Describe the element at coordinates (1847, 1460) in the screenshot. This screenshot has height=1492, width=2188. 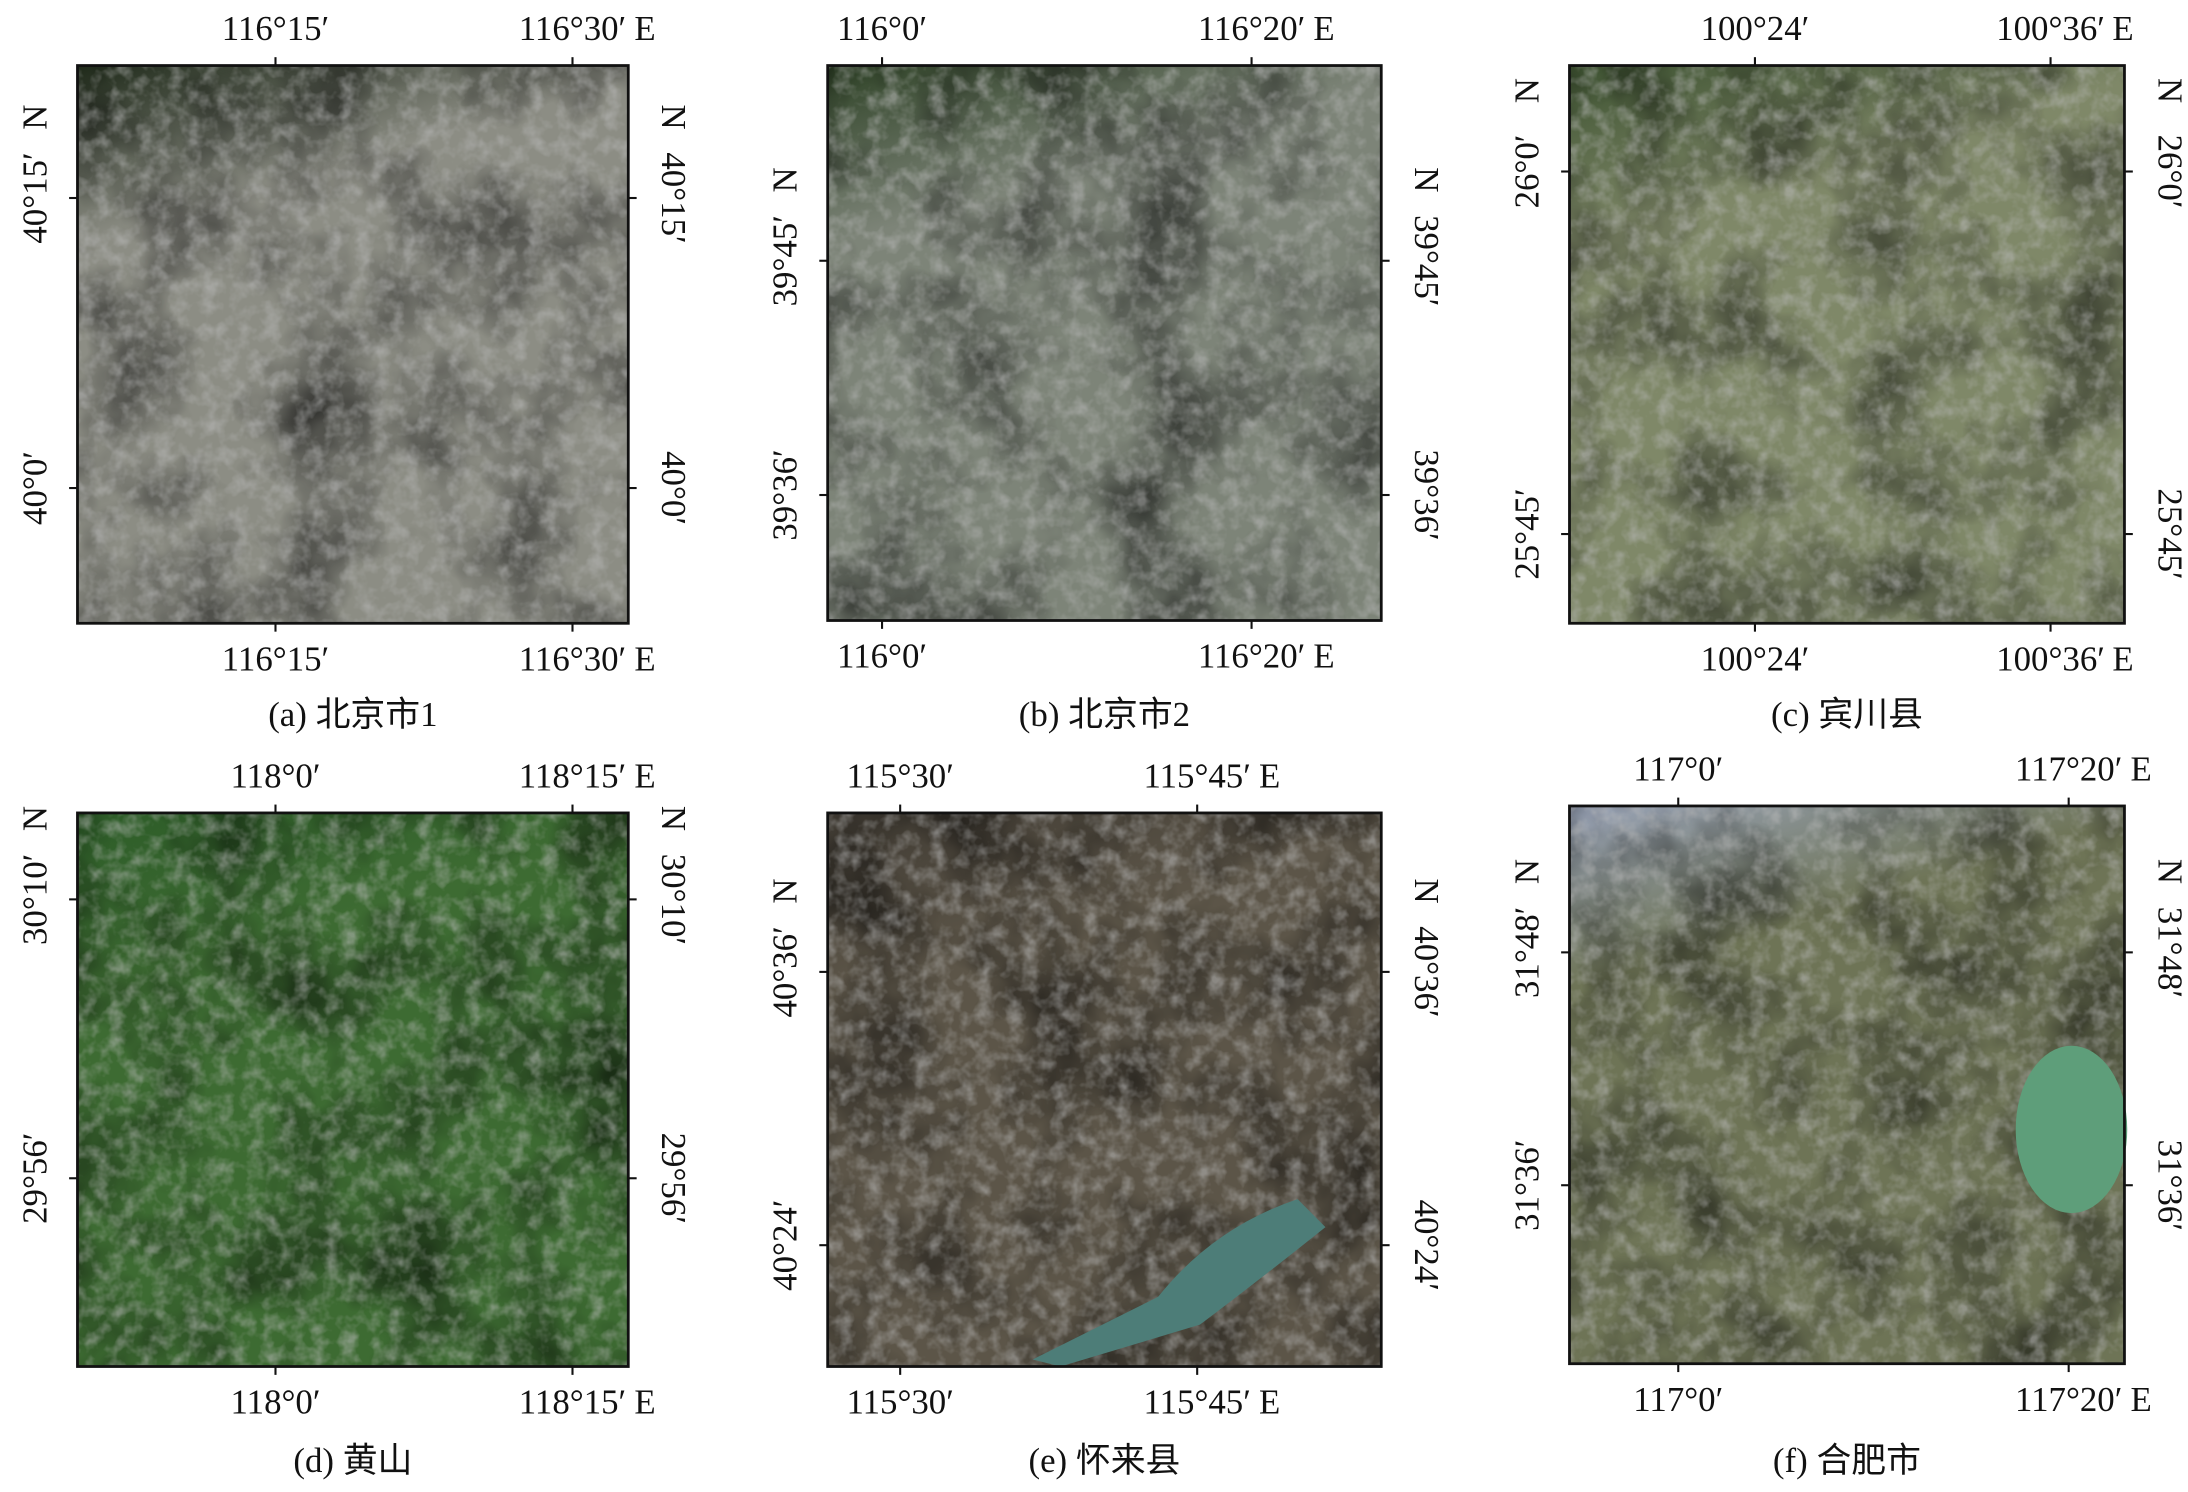
I see `caption: (f) 合肥市` at that location.